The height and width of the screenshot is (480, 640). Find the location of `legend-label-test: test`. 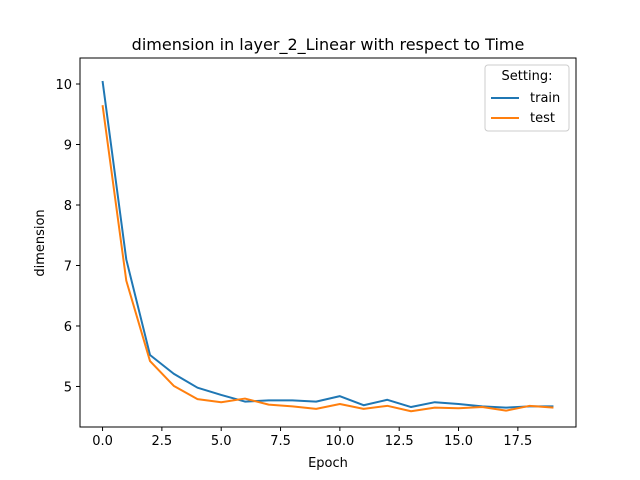

legend-label-test: test is located at coordinates (542, 118).